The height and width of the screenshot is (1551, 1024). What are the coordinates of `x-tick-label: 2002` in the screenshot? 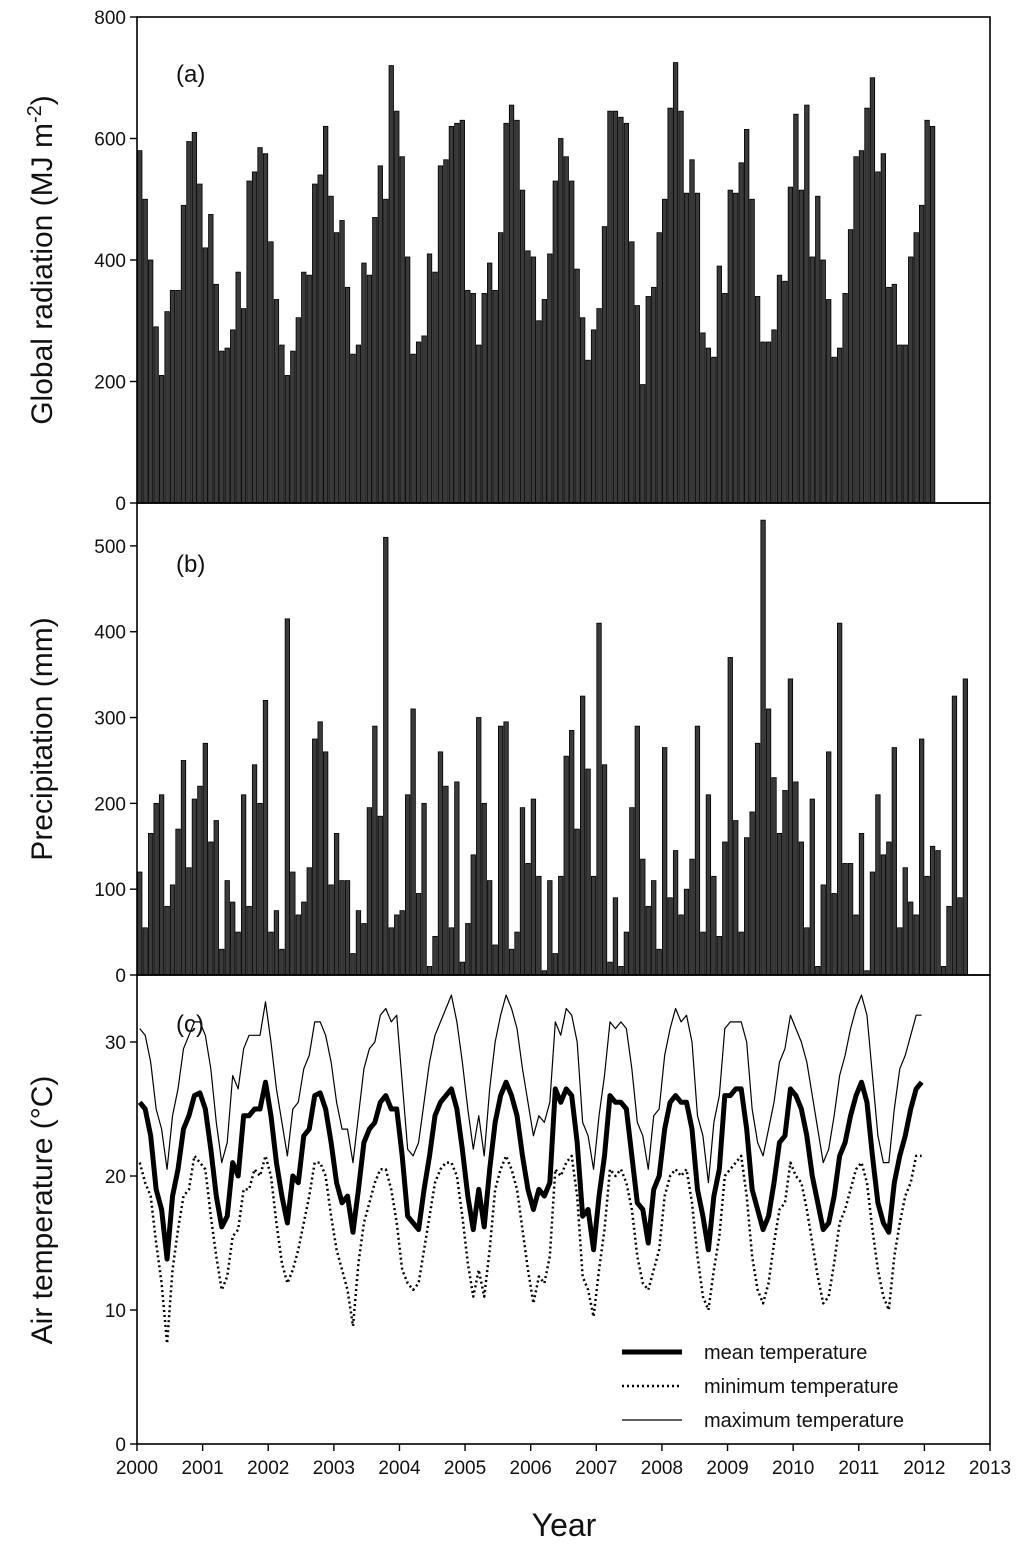 It's located at (268, 1468).